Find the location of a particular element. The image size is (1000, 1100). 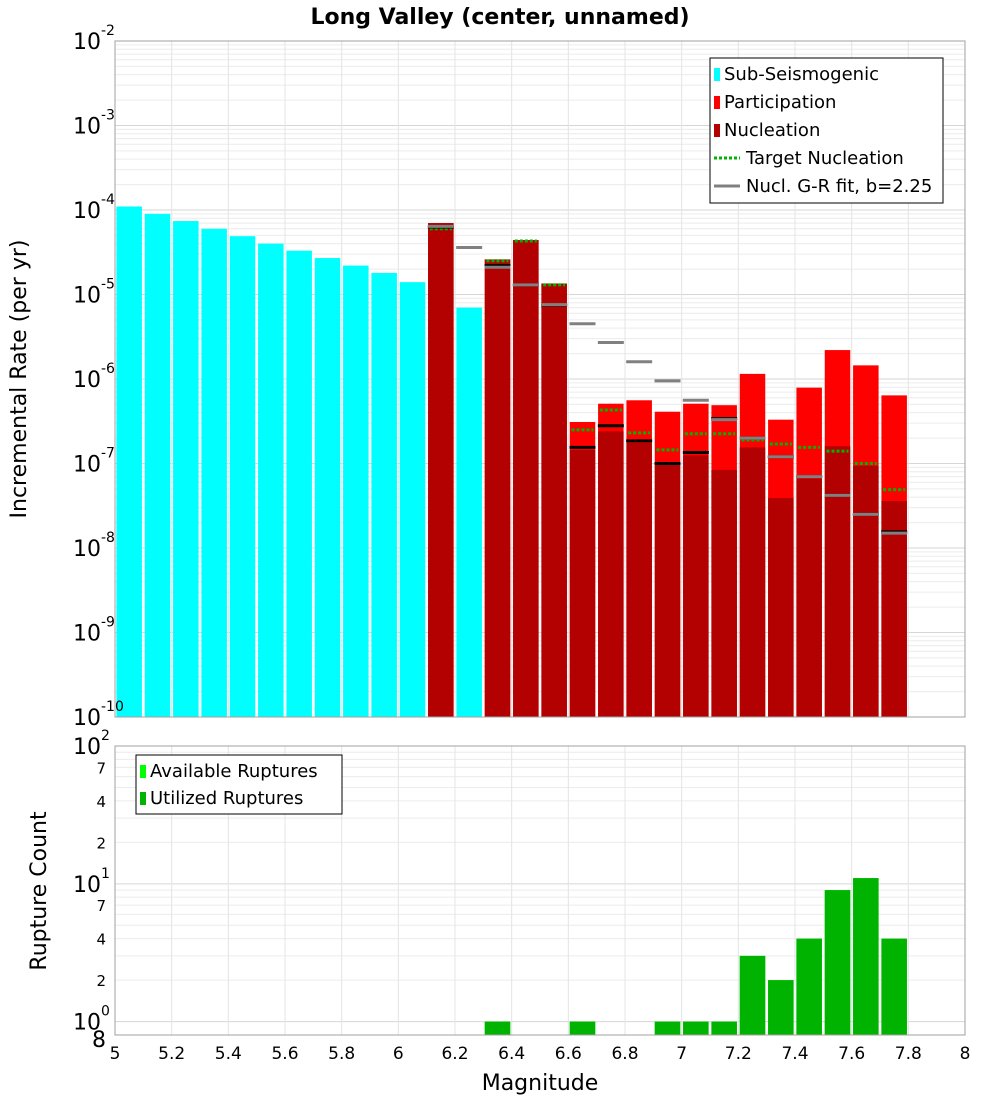

rate-y-tick-label: 10⁻³ is located at coordinates (94, 124).